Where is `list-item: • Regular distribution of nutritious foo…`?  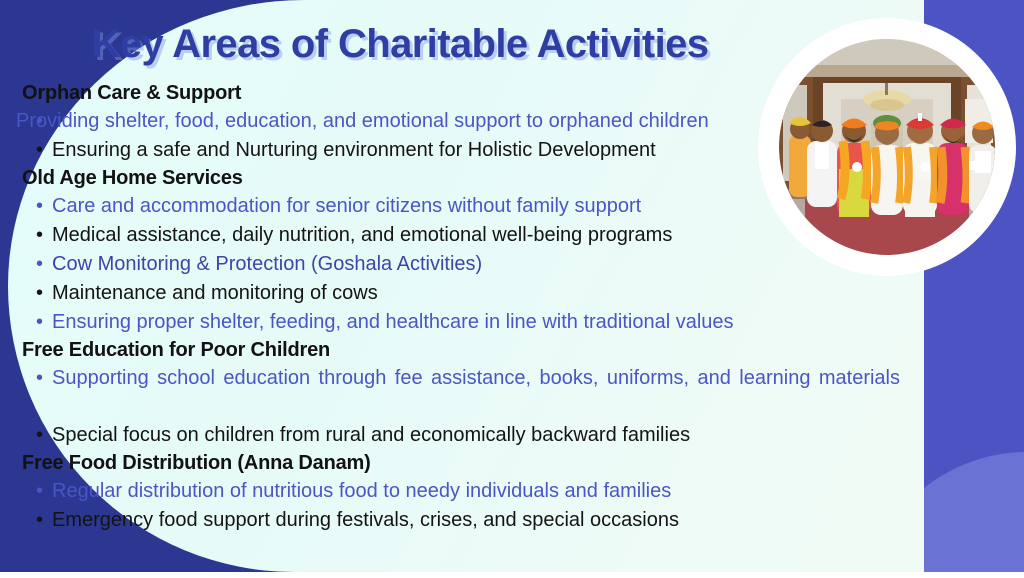
list-item: • Regular distribution of nutritious foo… is located at coordinates (461, 491).